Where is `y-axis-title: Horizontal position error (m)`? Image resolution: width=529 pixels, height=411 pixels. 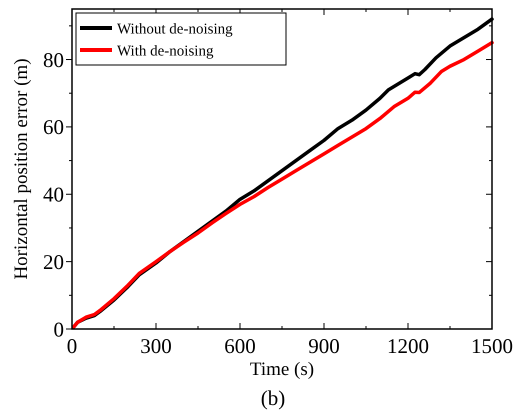
y-axis-title: Horizontal position error (m) is located at coordinates (21, 169).